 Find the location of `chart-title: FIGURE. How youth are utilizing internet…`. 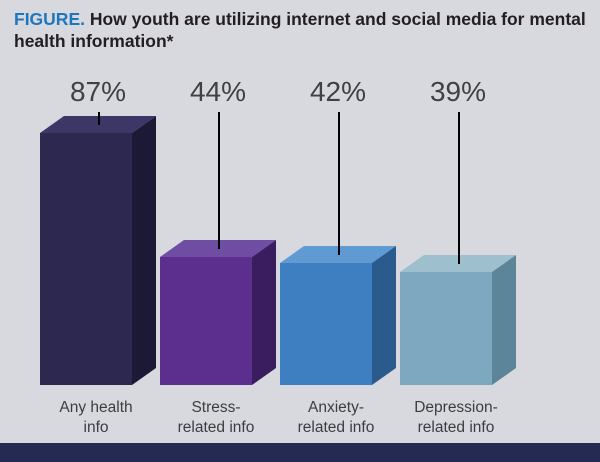

chart-title: FIGURE. How youth are utilizing internet… is located at coordinates (301, 30).